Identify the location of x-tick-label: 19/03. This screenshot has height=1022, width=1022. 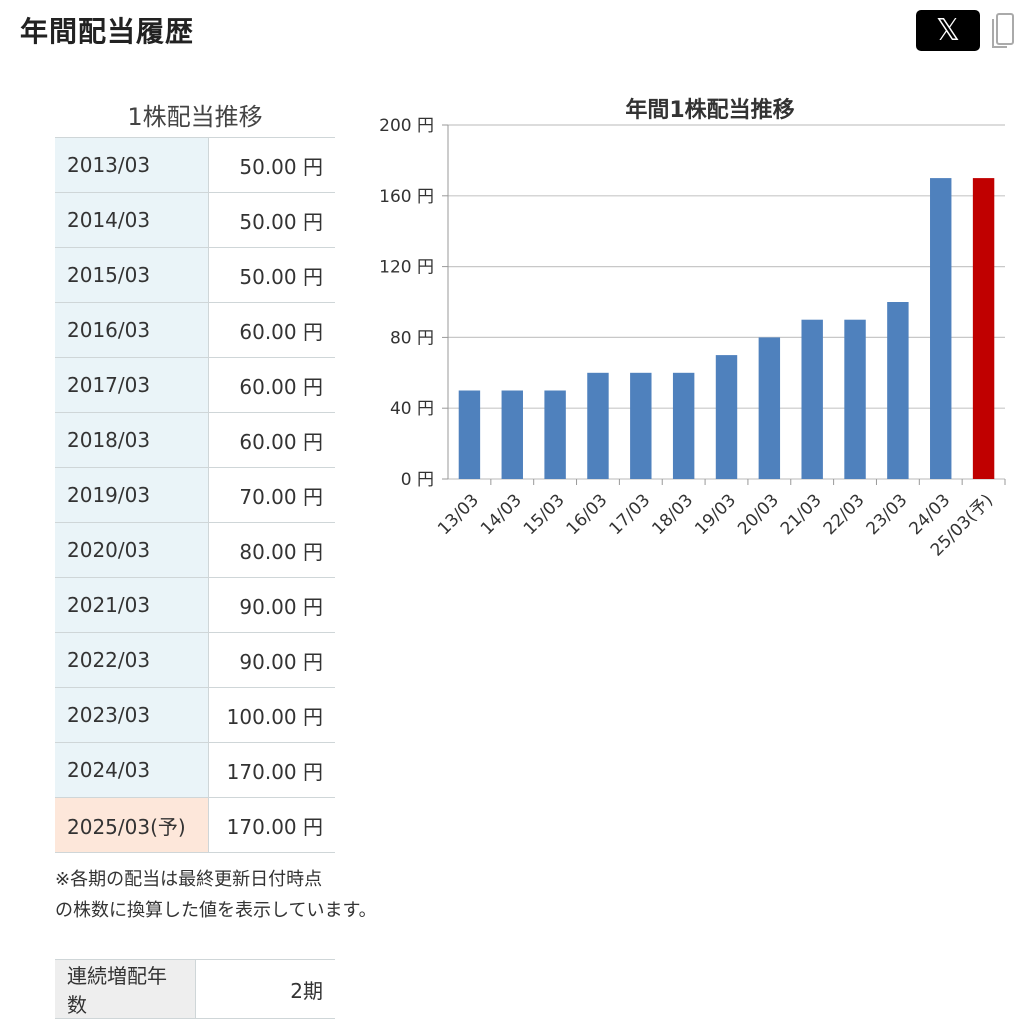
(715, 514).